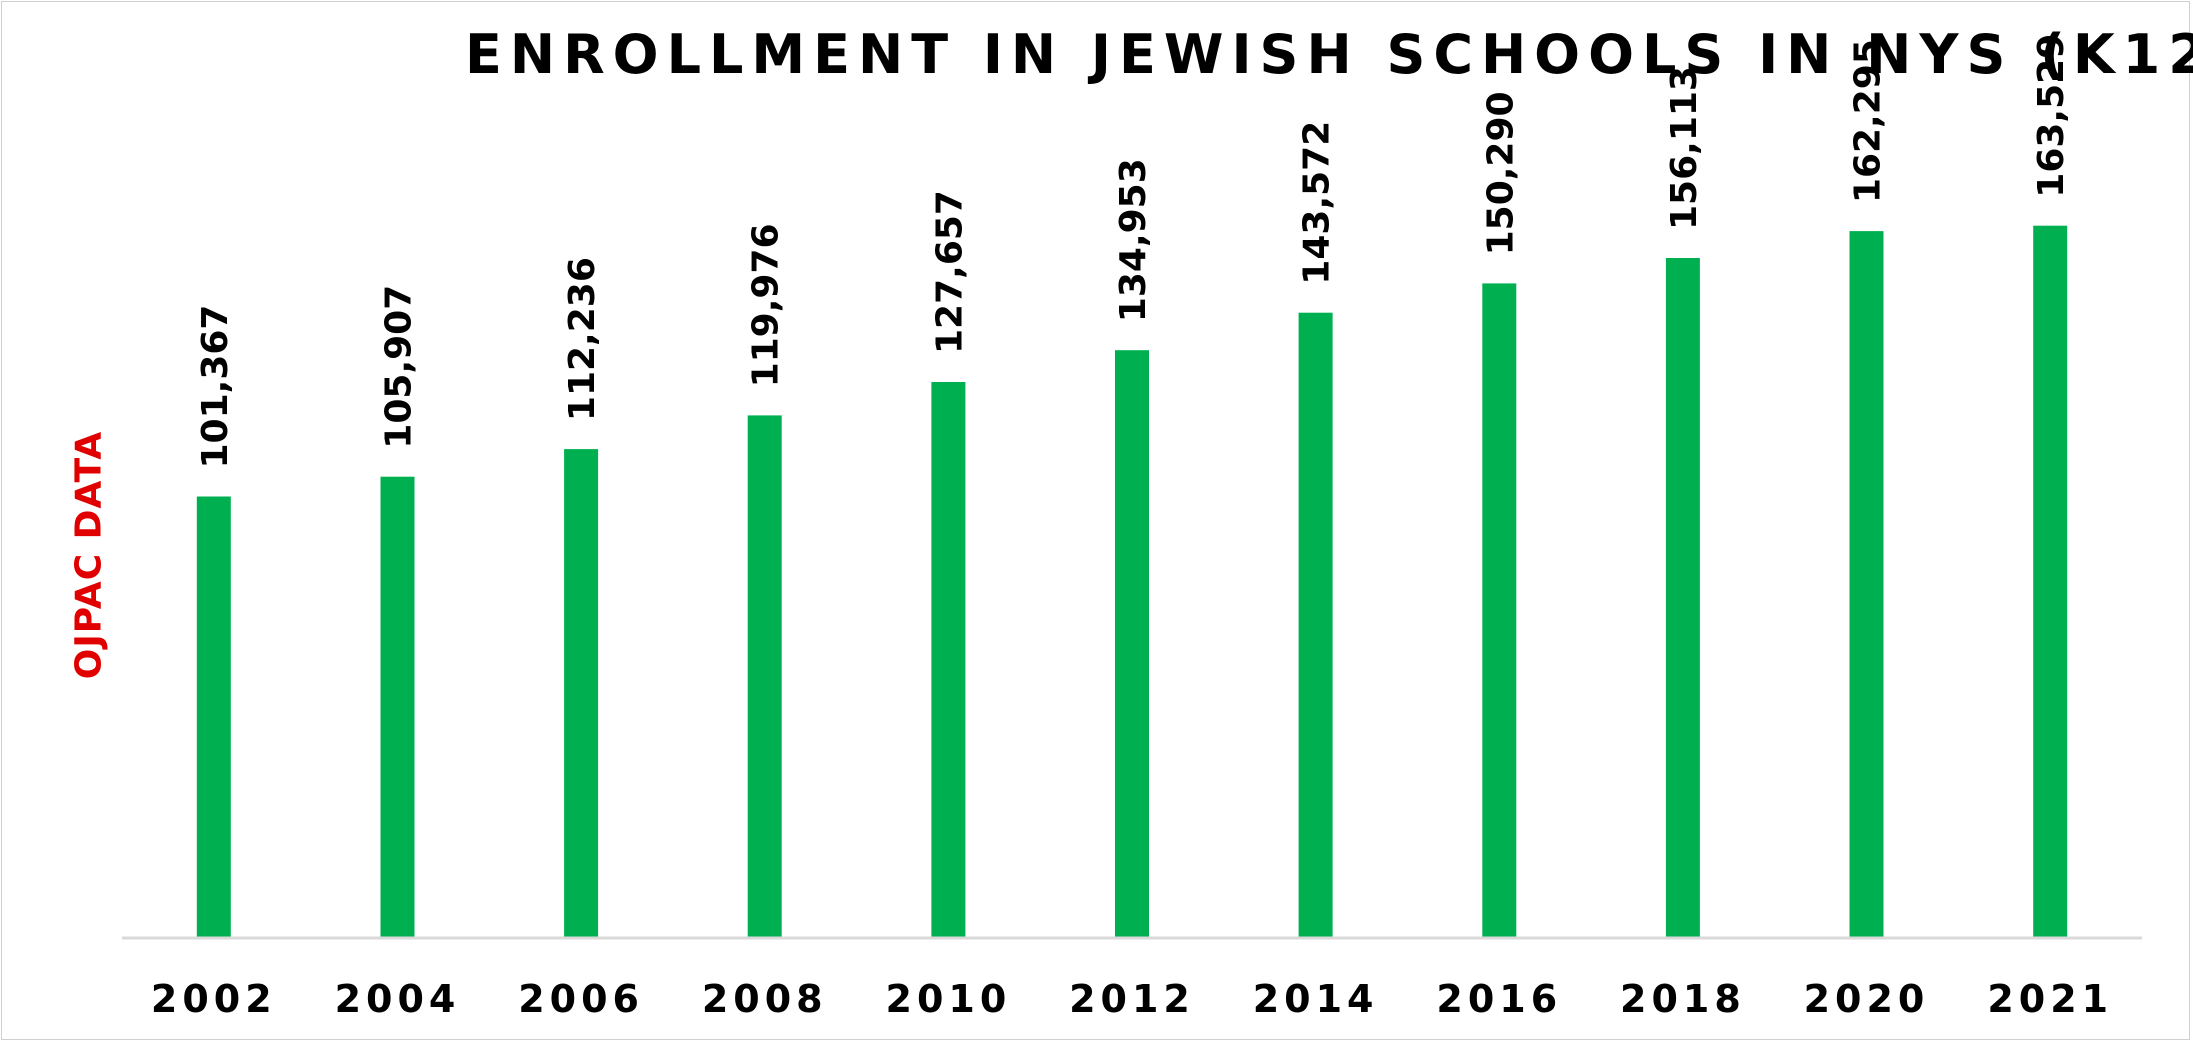 The height and width of the screenshot is (1043, 2193). What do you see at coordinates (582, 339) in the screenshot?
I see `data-label-2006: 112,236` at bounding box center [582, 339].